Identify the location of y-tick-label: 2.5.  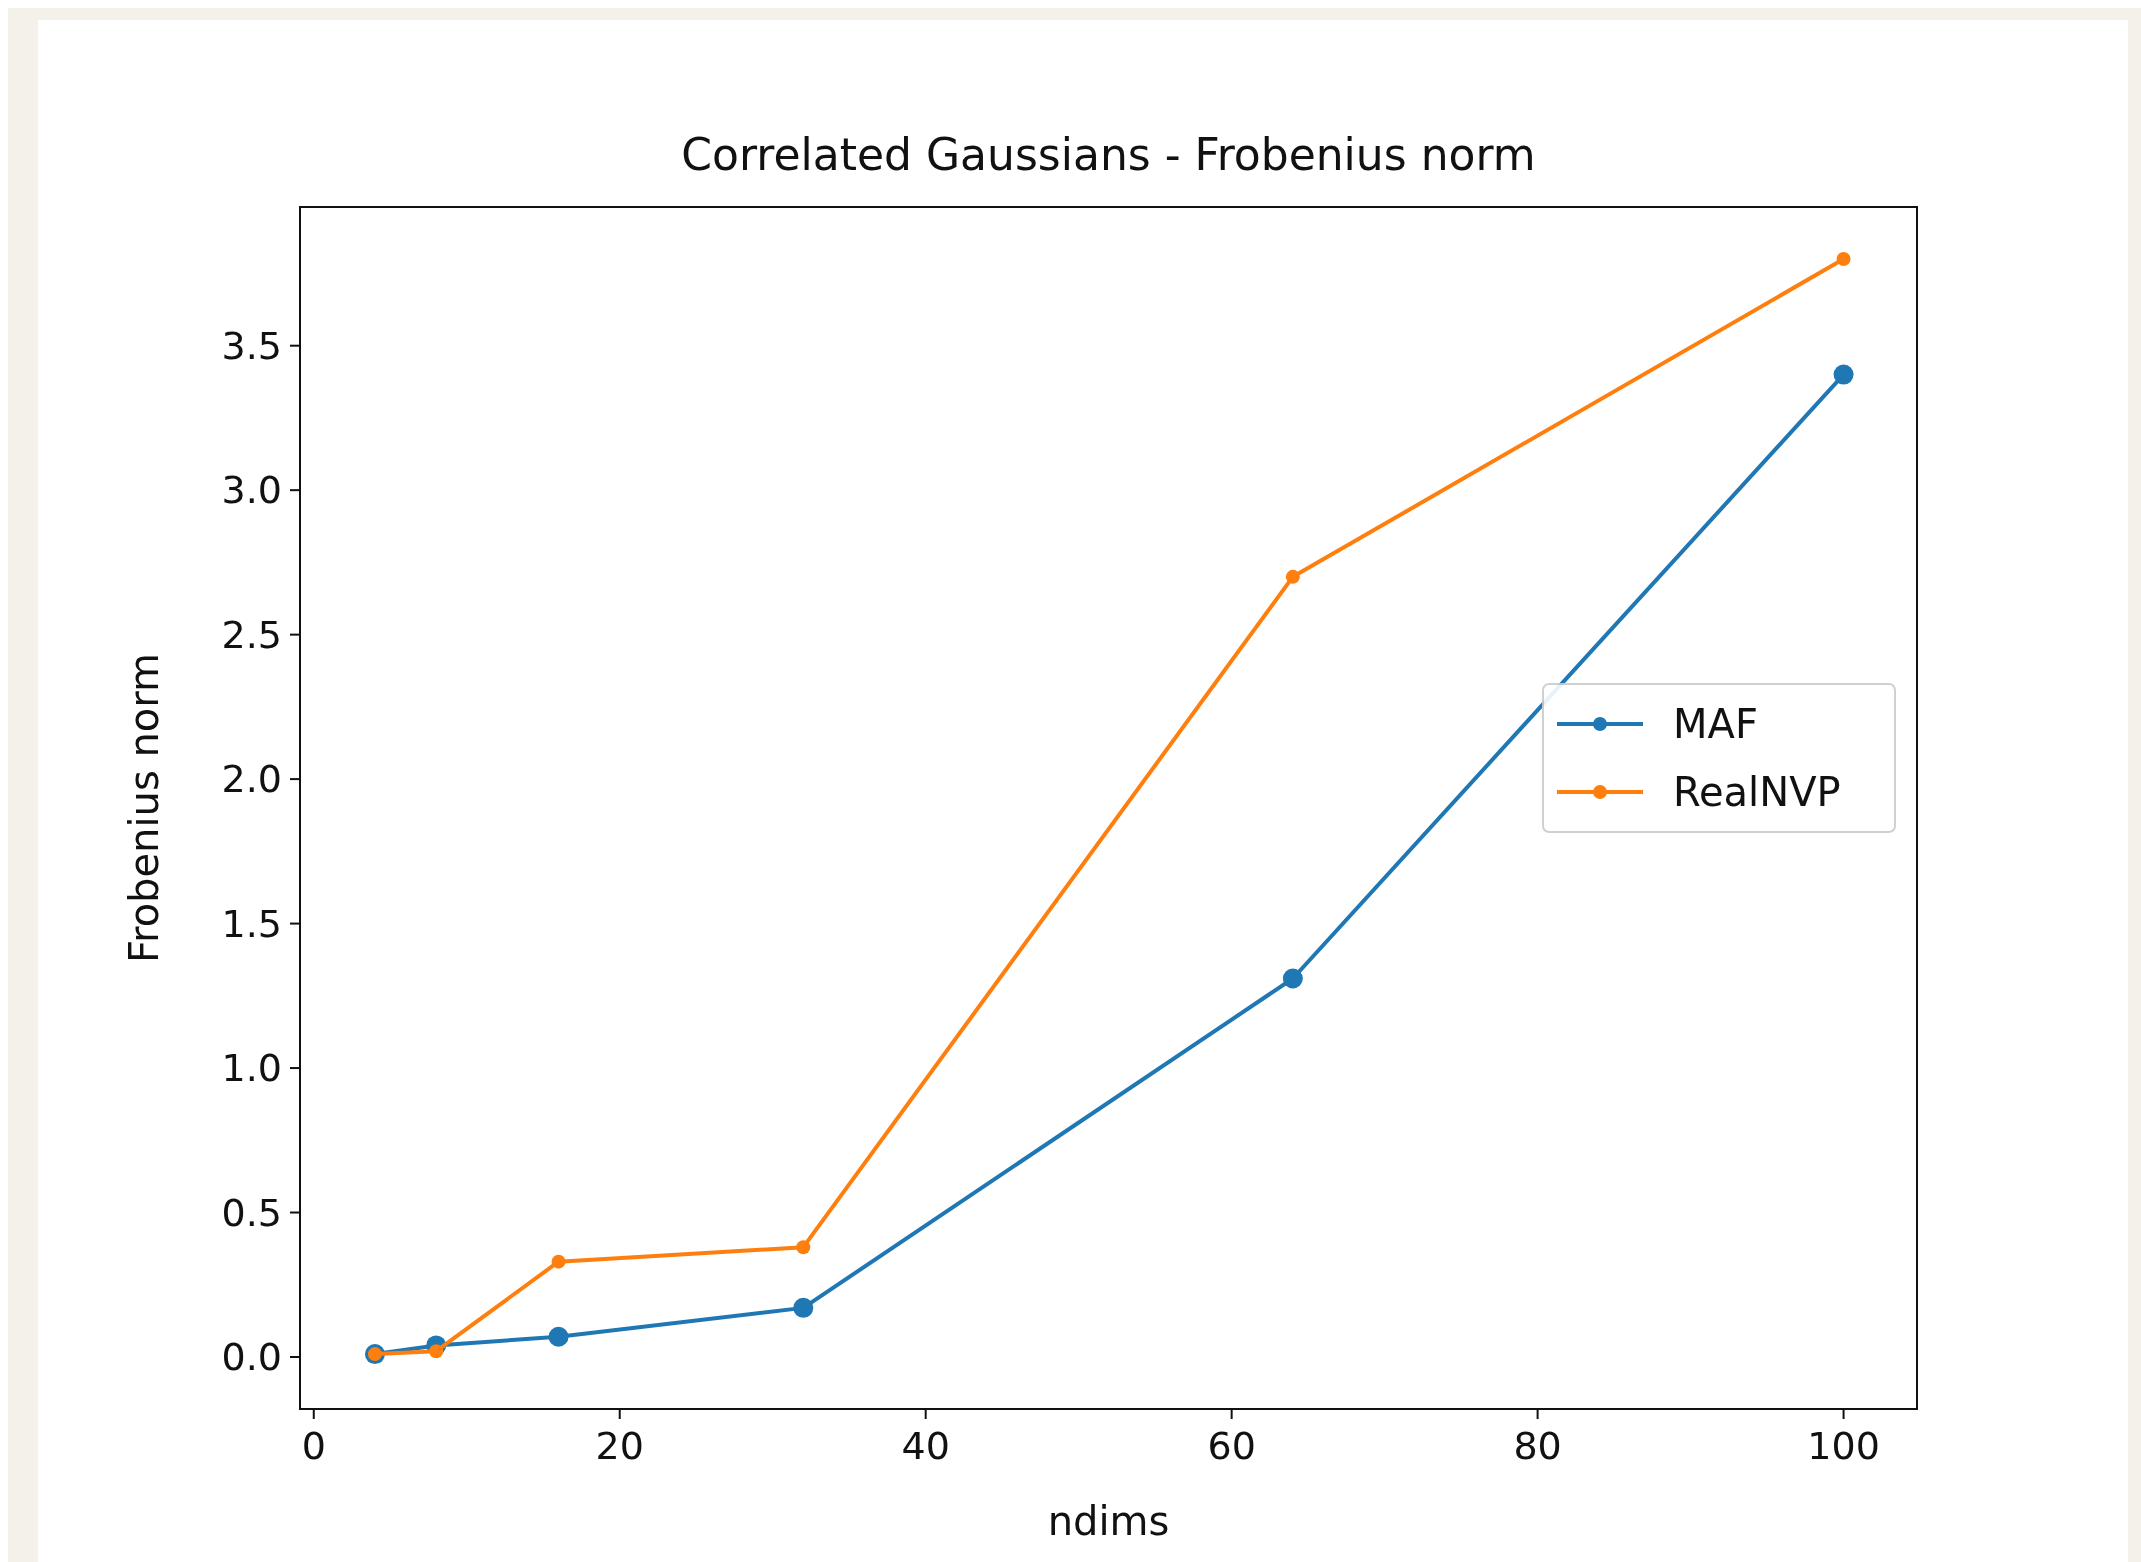
(251, 634).